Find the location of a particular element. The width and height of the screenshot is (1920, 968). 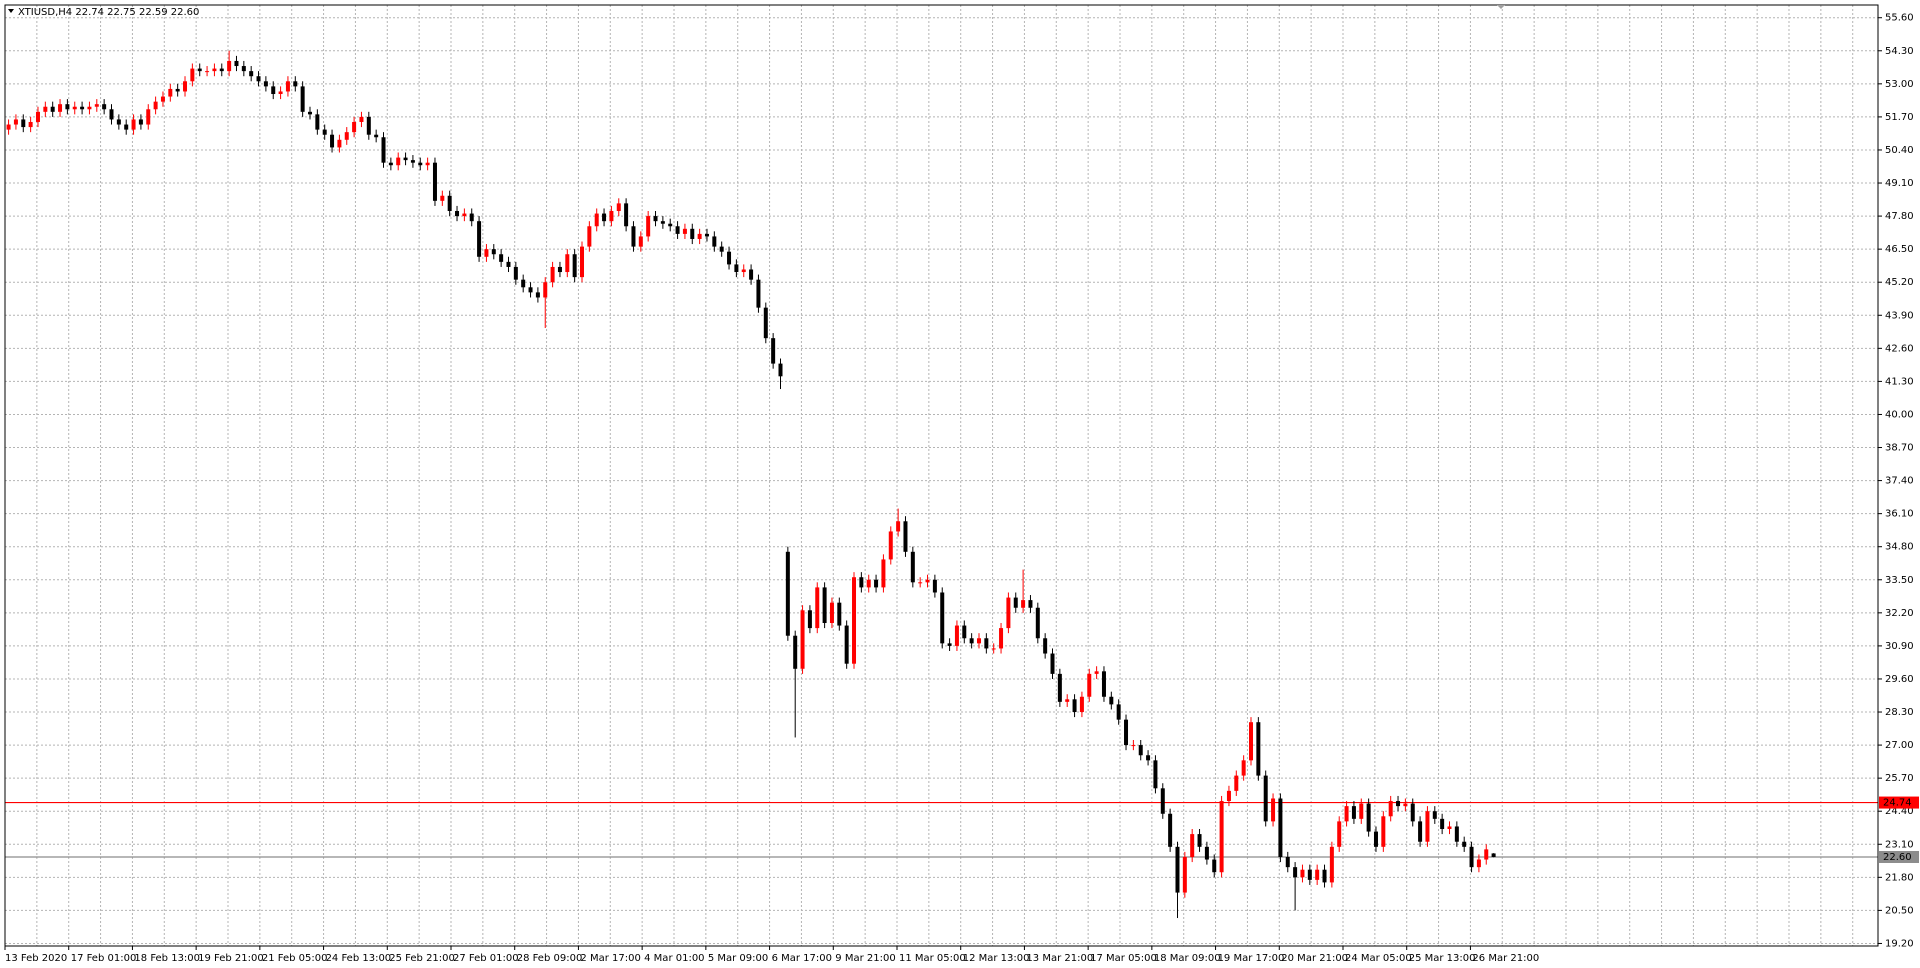

y-tick-label: 51.70 is located at coordinates (1899, 117).